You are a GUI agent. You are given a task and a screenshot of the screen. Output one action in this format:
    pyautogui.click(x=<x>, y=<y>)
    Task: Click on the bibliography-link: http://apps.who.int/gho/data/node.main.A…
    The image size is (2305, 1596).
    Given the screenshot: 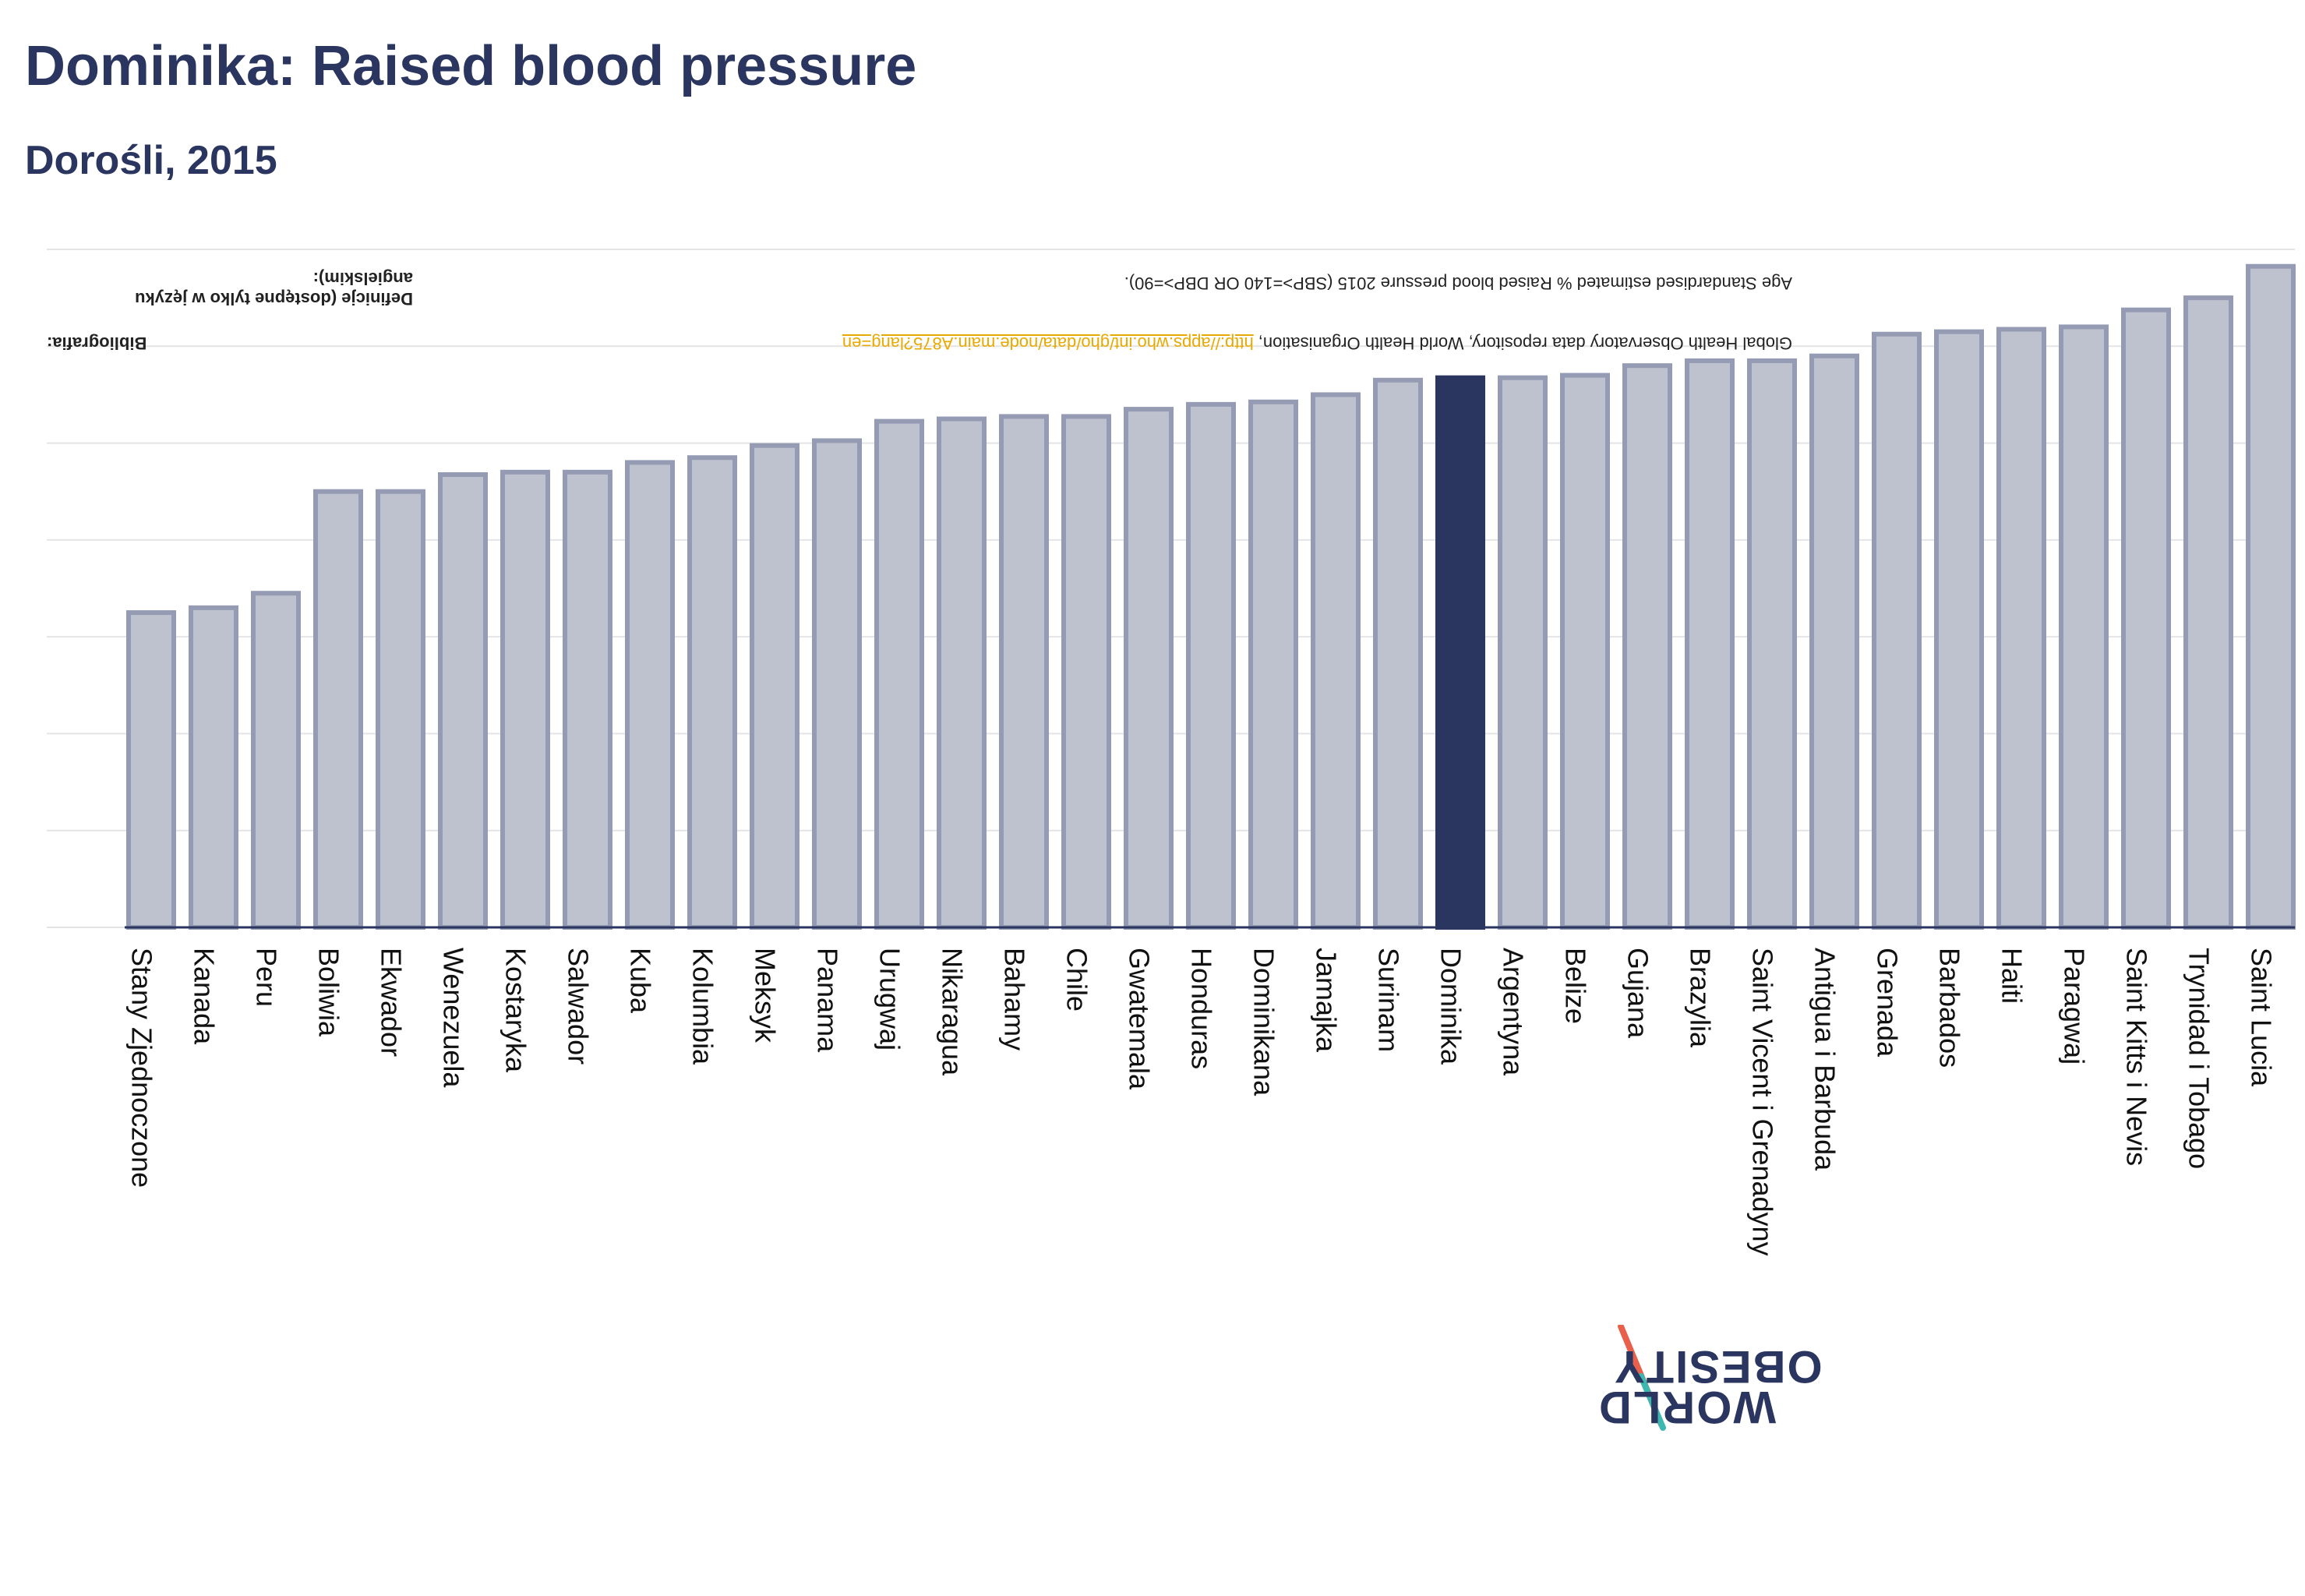 What is the action you would take?
    pyautogui.click(x=1048, y=343)
    